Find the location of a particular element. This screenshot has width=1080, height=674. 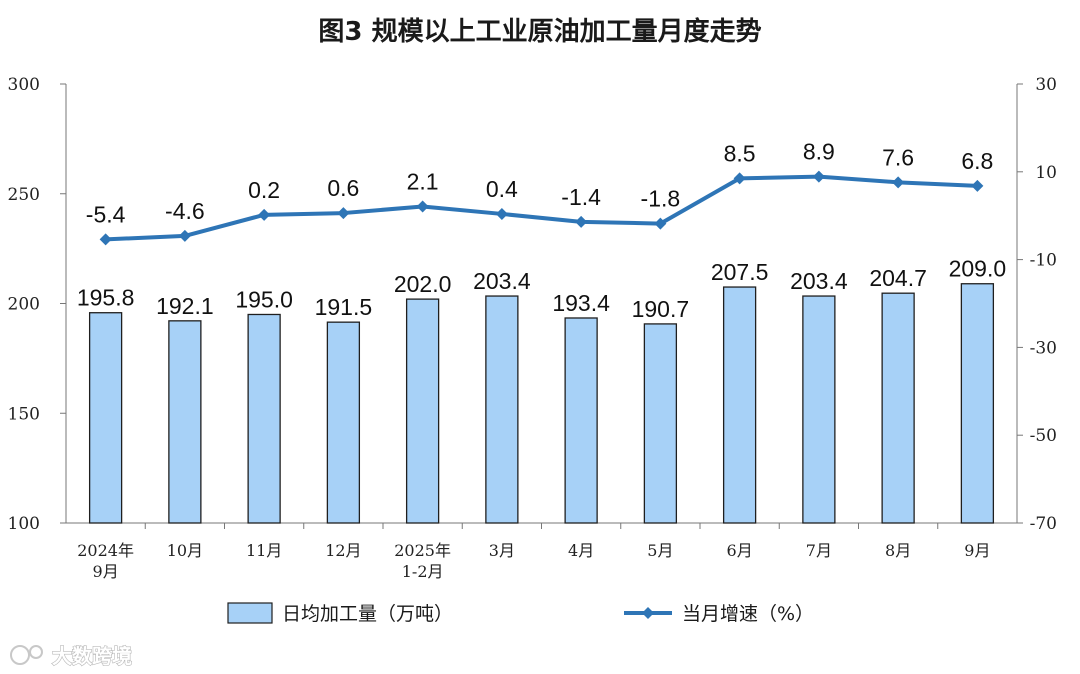

bar-data-label: 204.7 is located at coordinates (898, 278).